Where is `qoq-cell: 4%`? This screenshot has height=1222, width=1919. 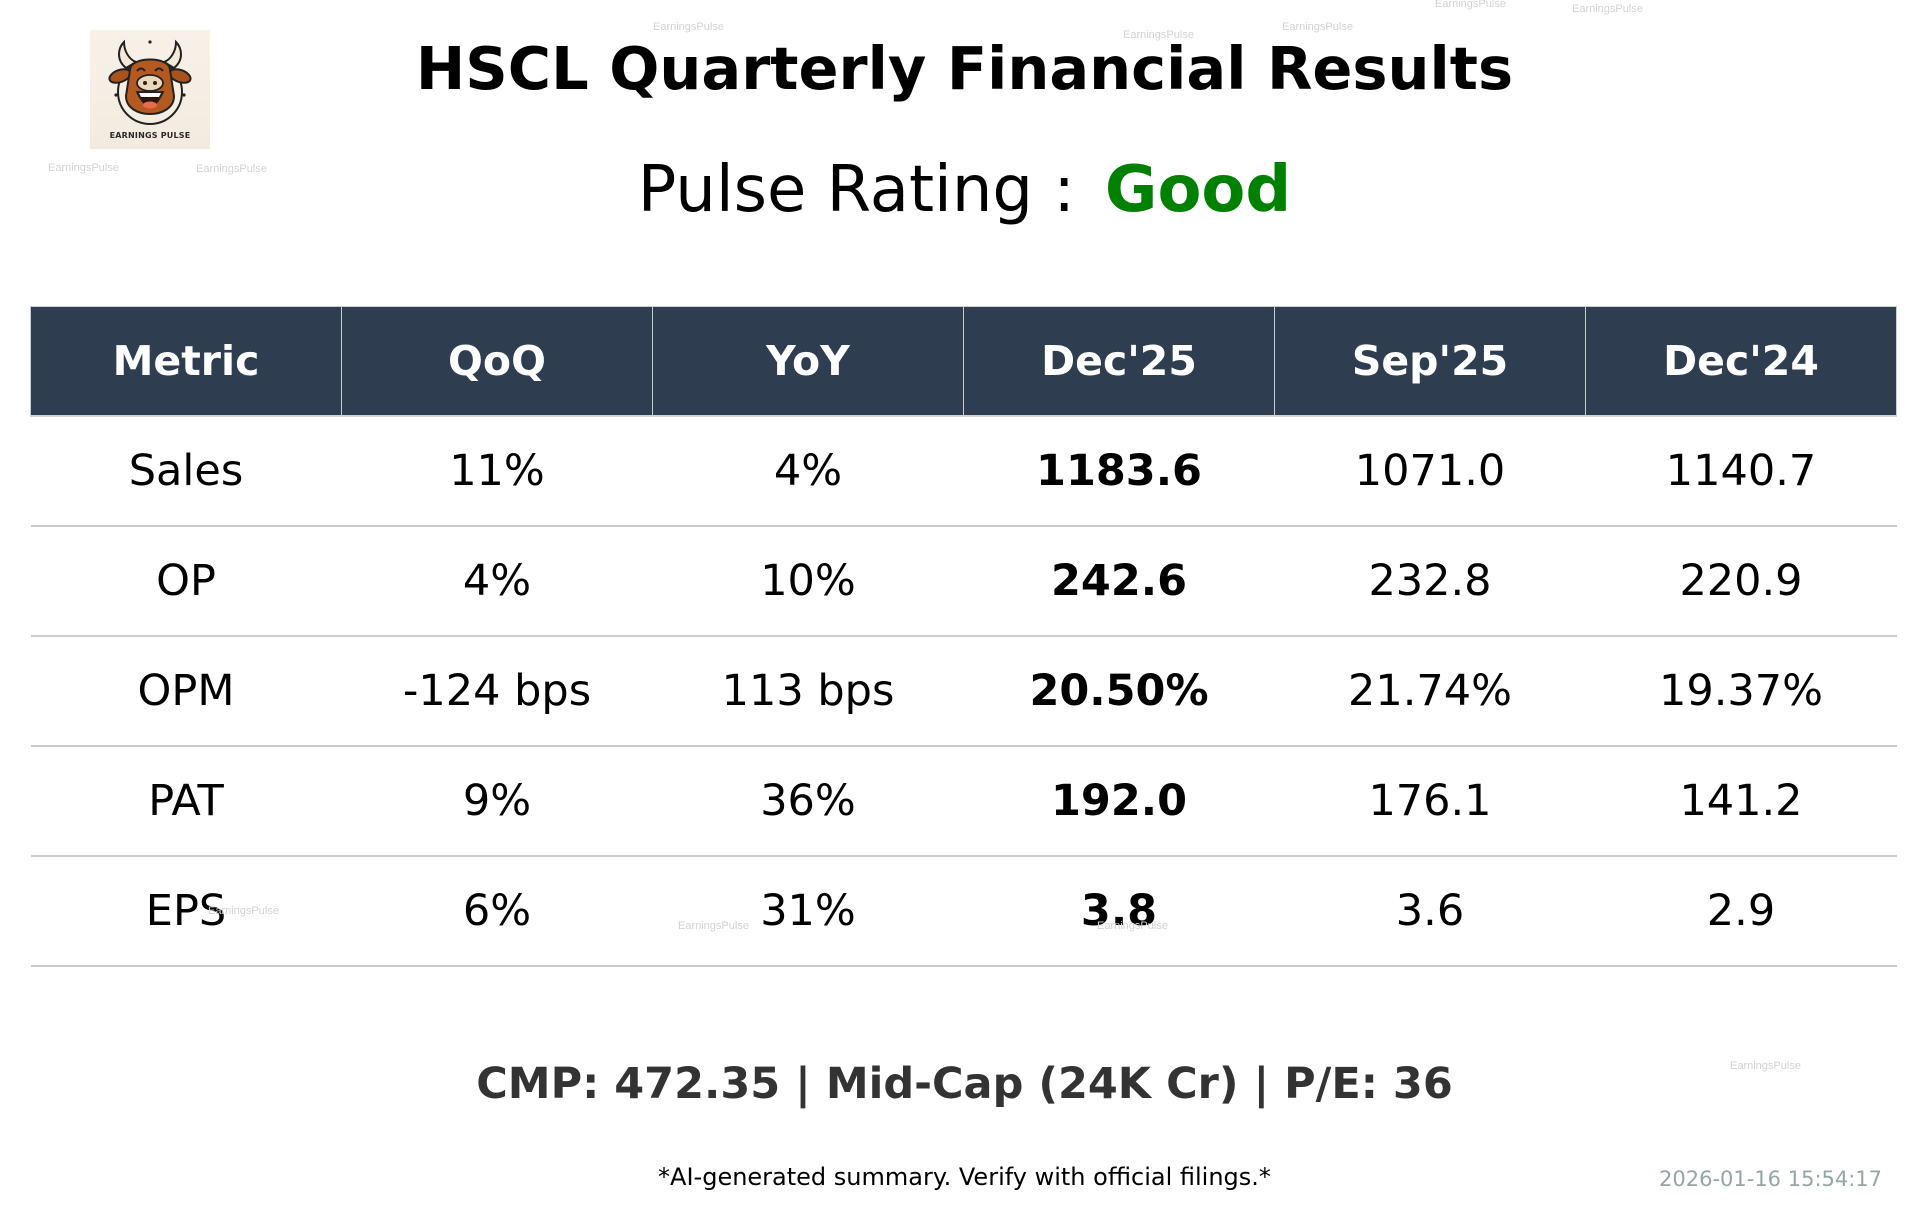
qoq-cell: 4% is located at coordinates (497, 581).